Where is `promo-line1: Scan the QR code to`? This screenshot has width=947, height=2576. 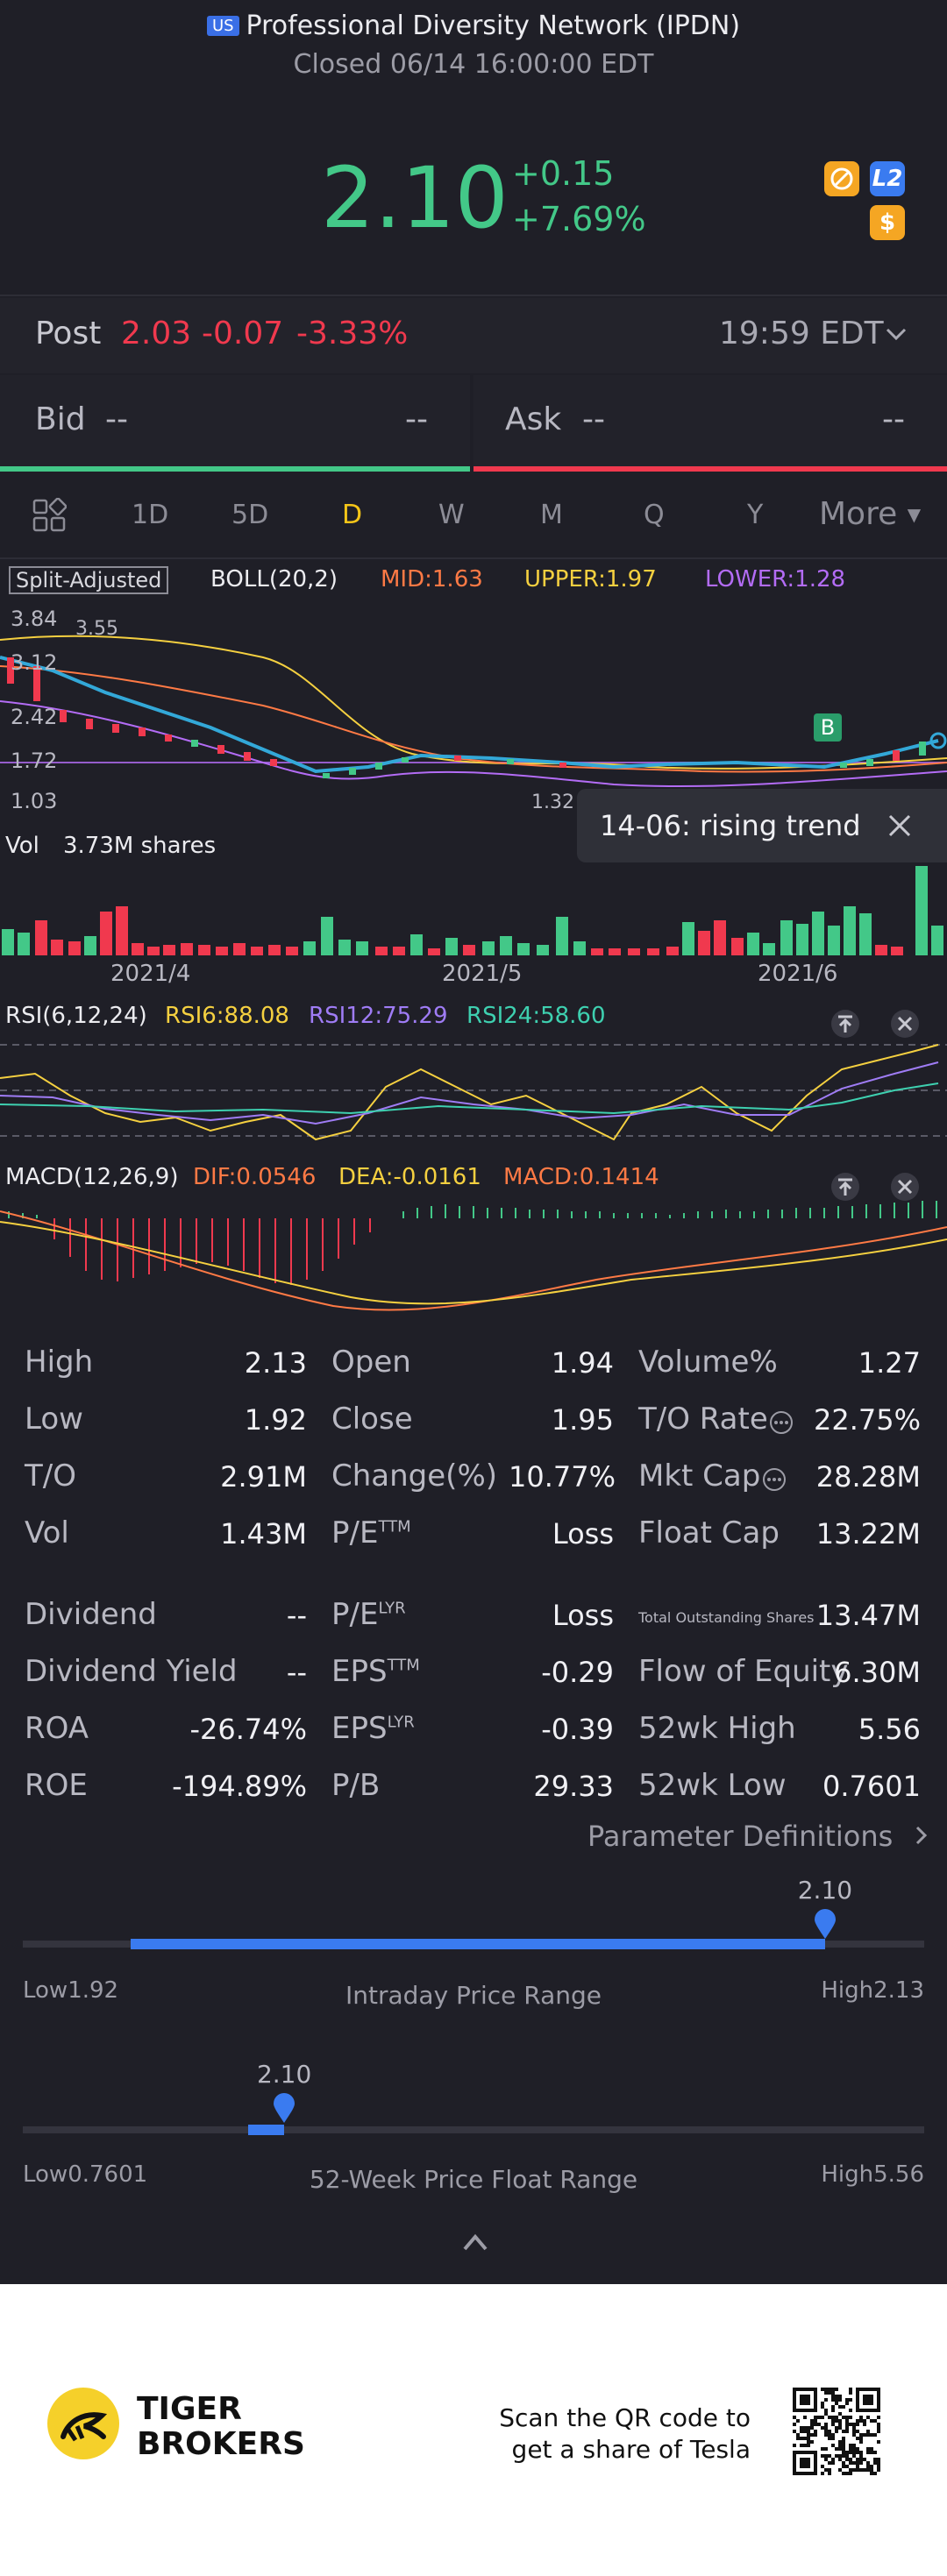 promo-line1: Scan the QR code to is located at coordinates (625, 2417).